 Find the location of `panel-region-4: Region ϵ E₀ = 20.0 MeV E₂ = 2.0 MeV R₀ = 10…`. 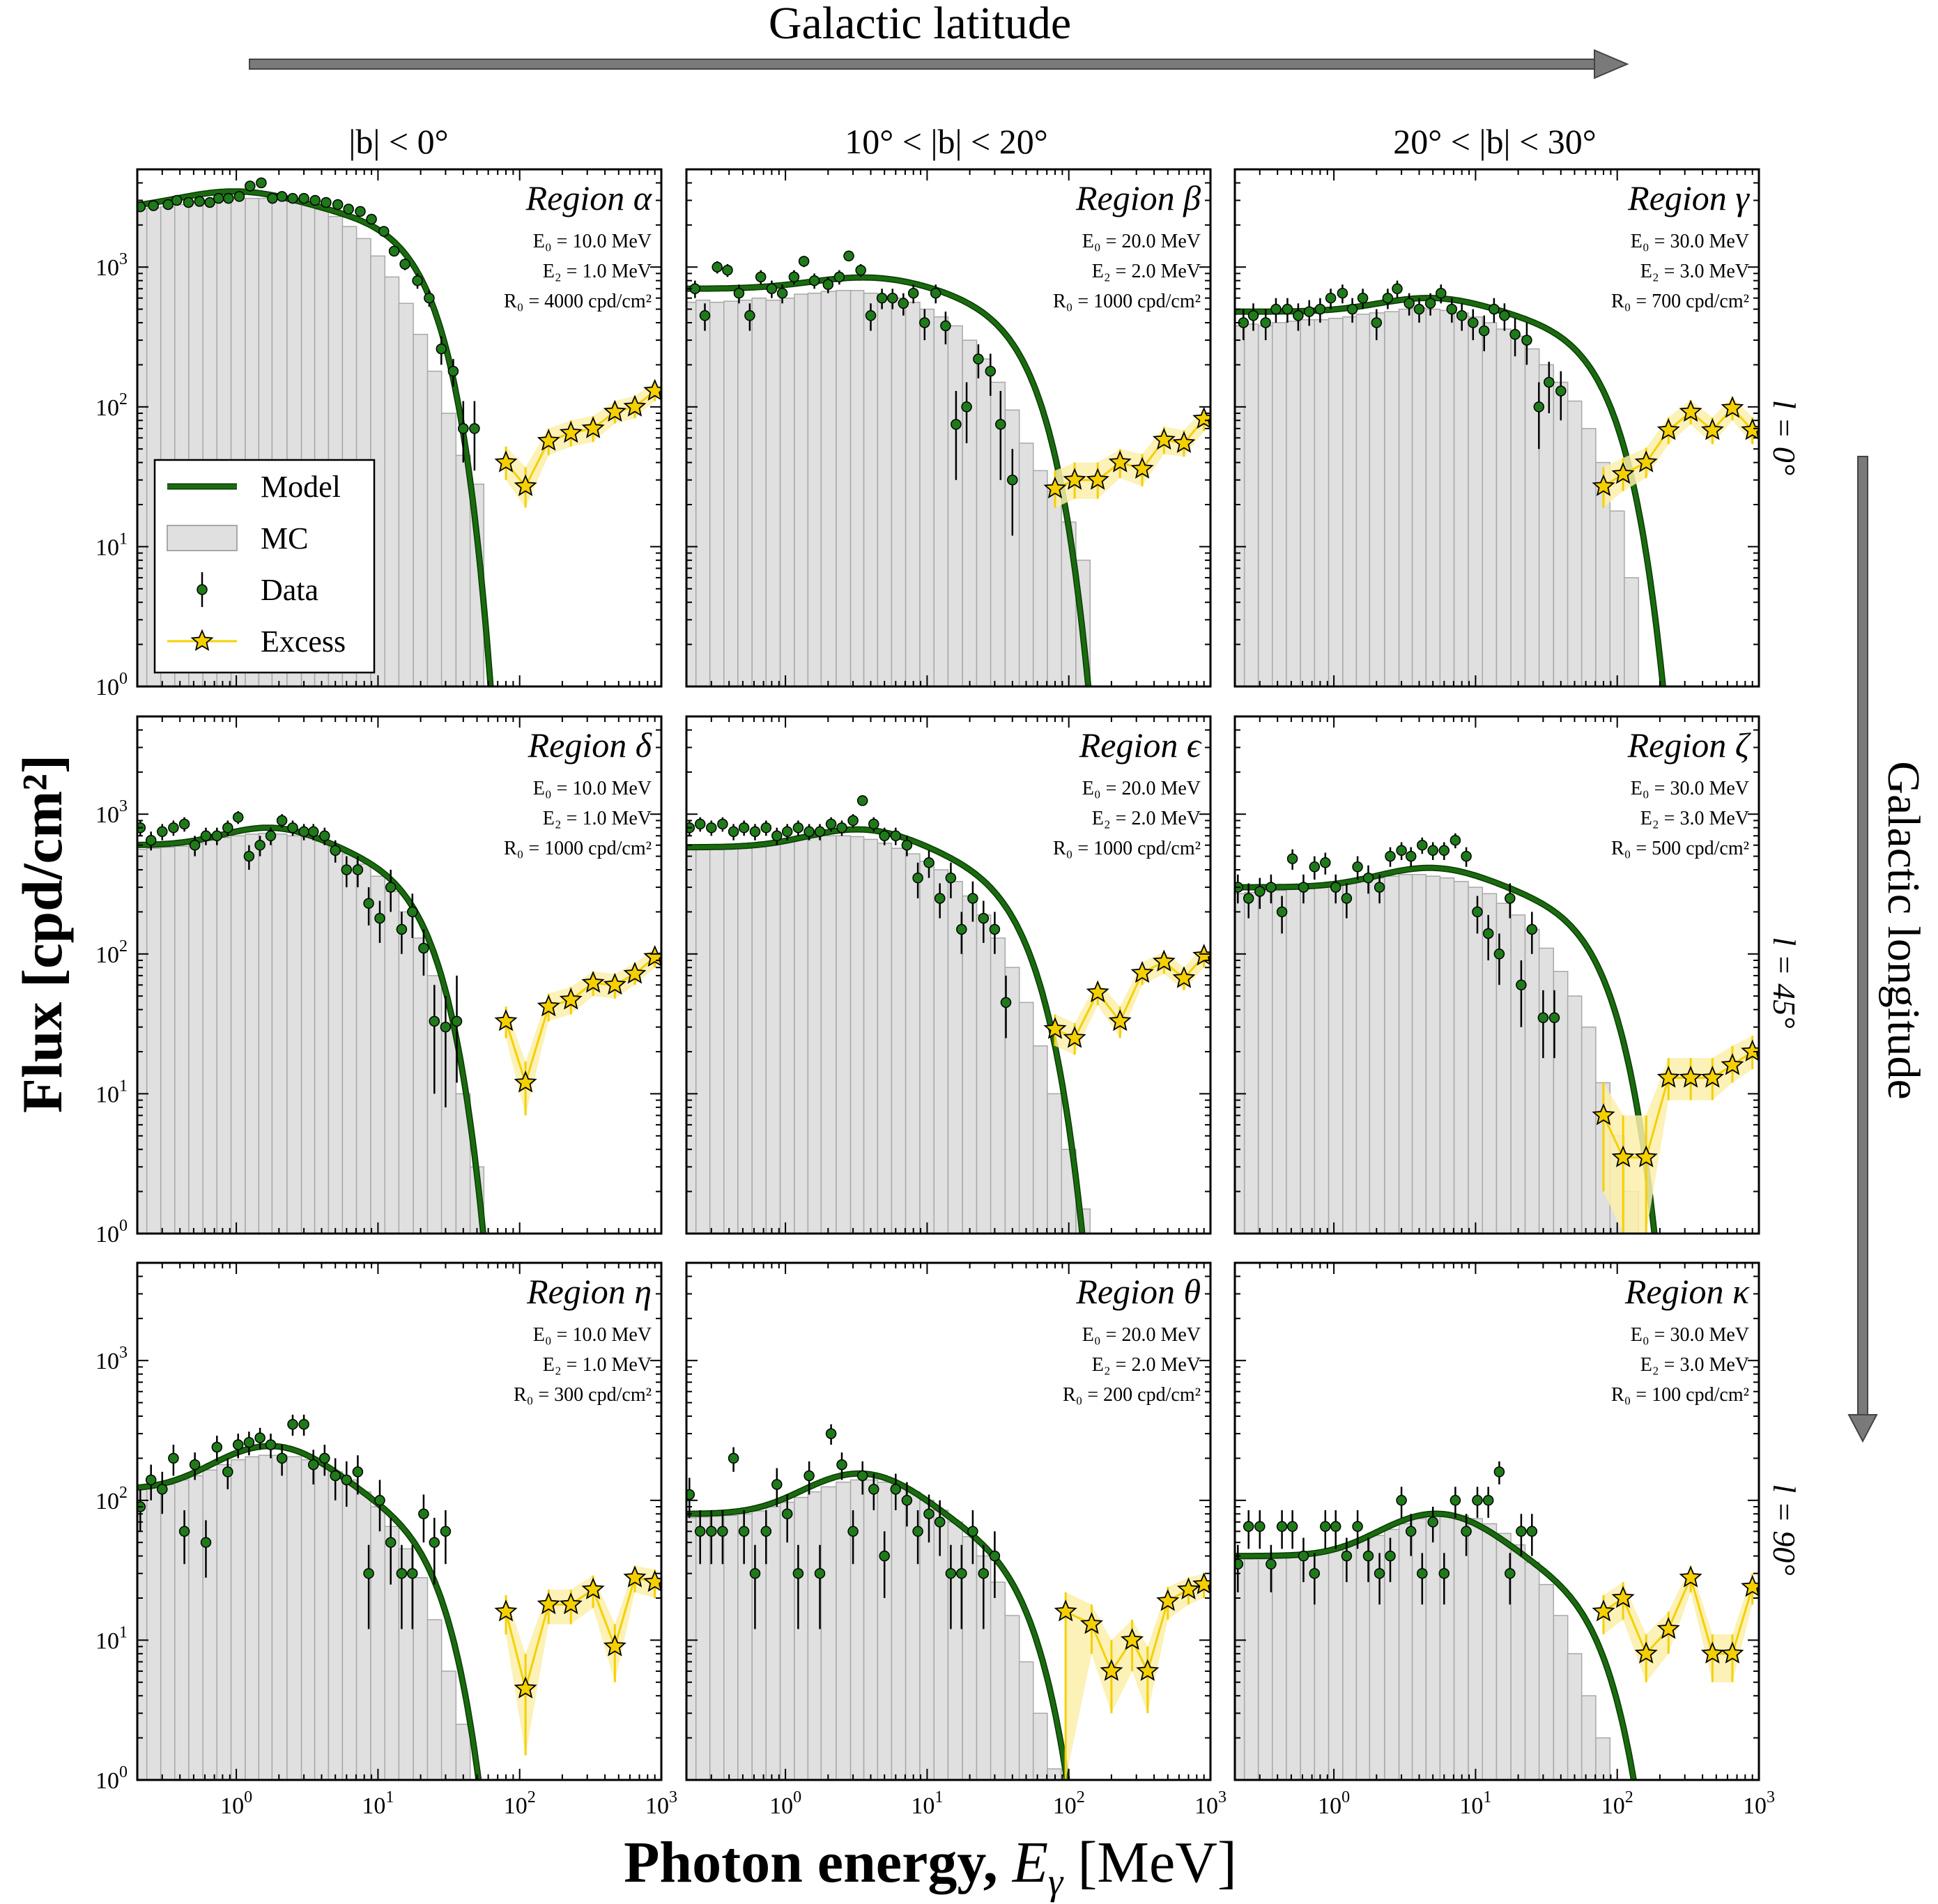

panel-region-4: Region ϵ E₀ = 20.0 MeV E₂ = 2.0 MeV R₀ = 10… is located at coordinates (948, 975).